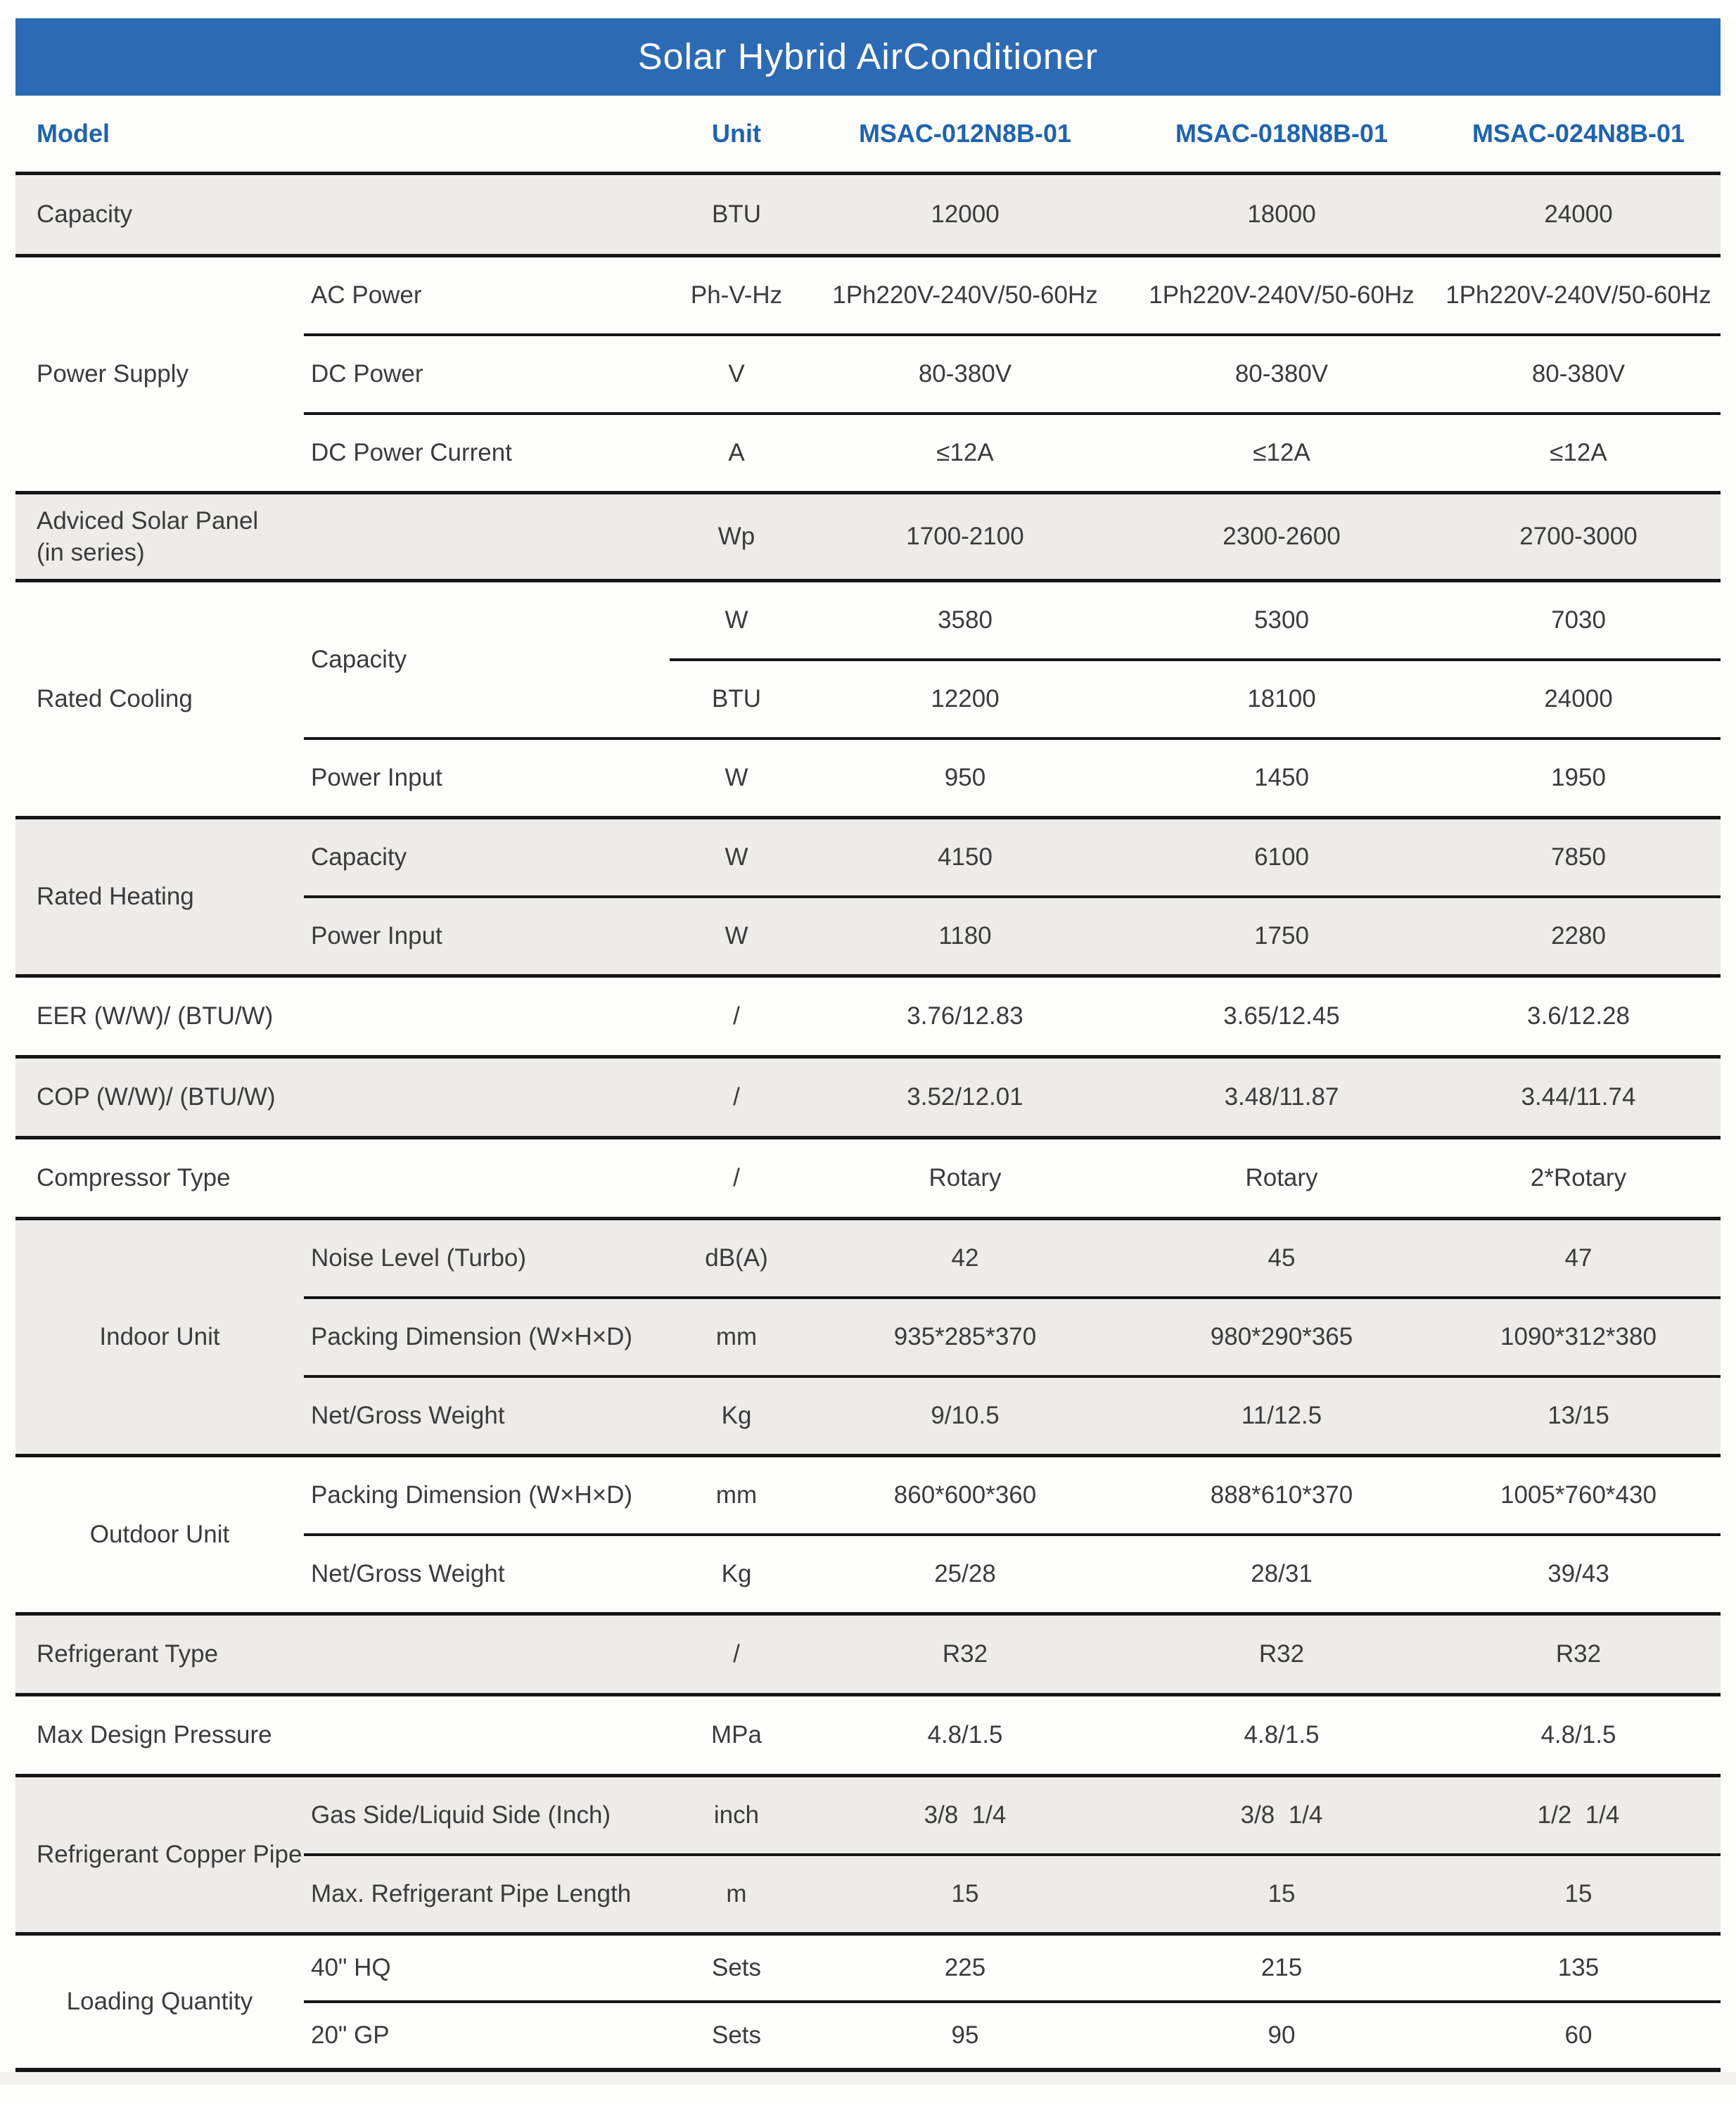  What do you see at coordinates (461, 1815) in the screenshot?
I see `sub-label: Gas Side/Liquid Side (Inch)` at bounding box center [461, 1815].